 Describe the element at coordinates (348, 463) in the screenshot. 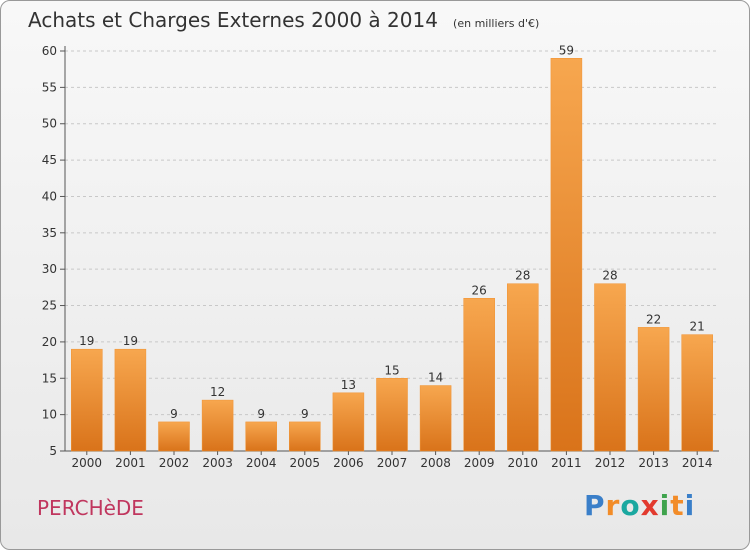

I see `x-tick-label-2006: 2006` at that location.